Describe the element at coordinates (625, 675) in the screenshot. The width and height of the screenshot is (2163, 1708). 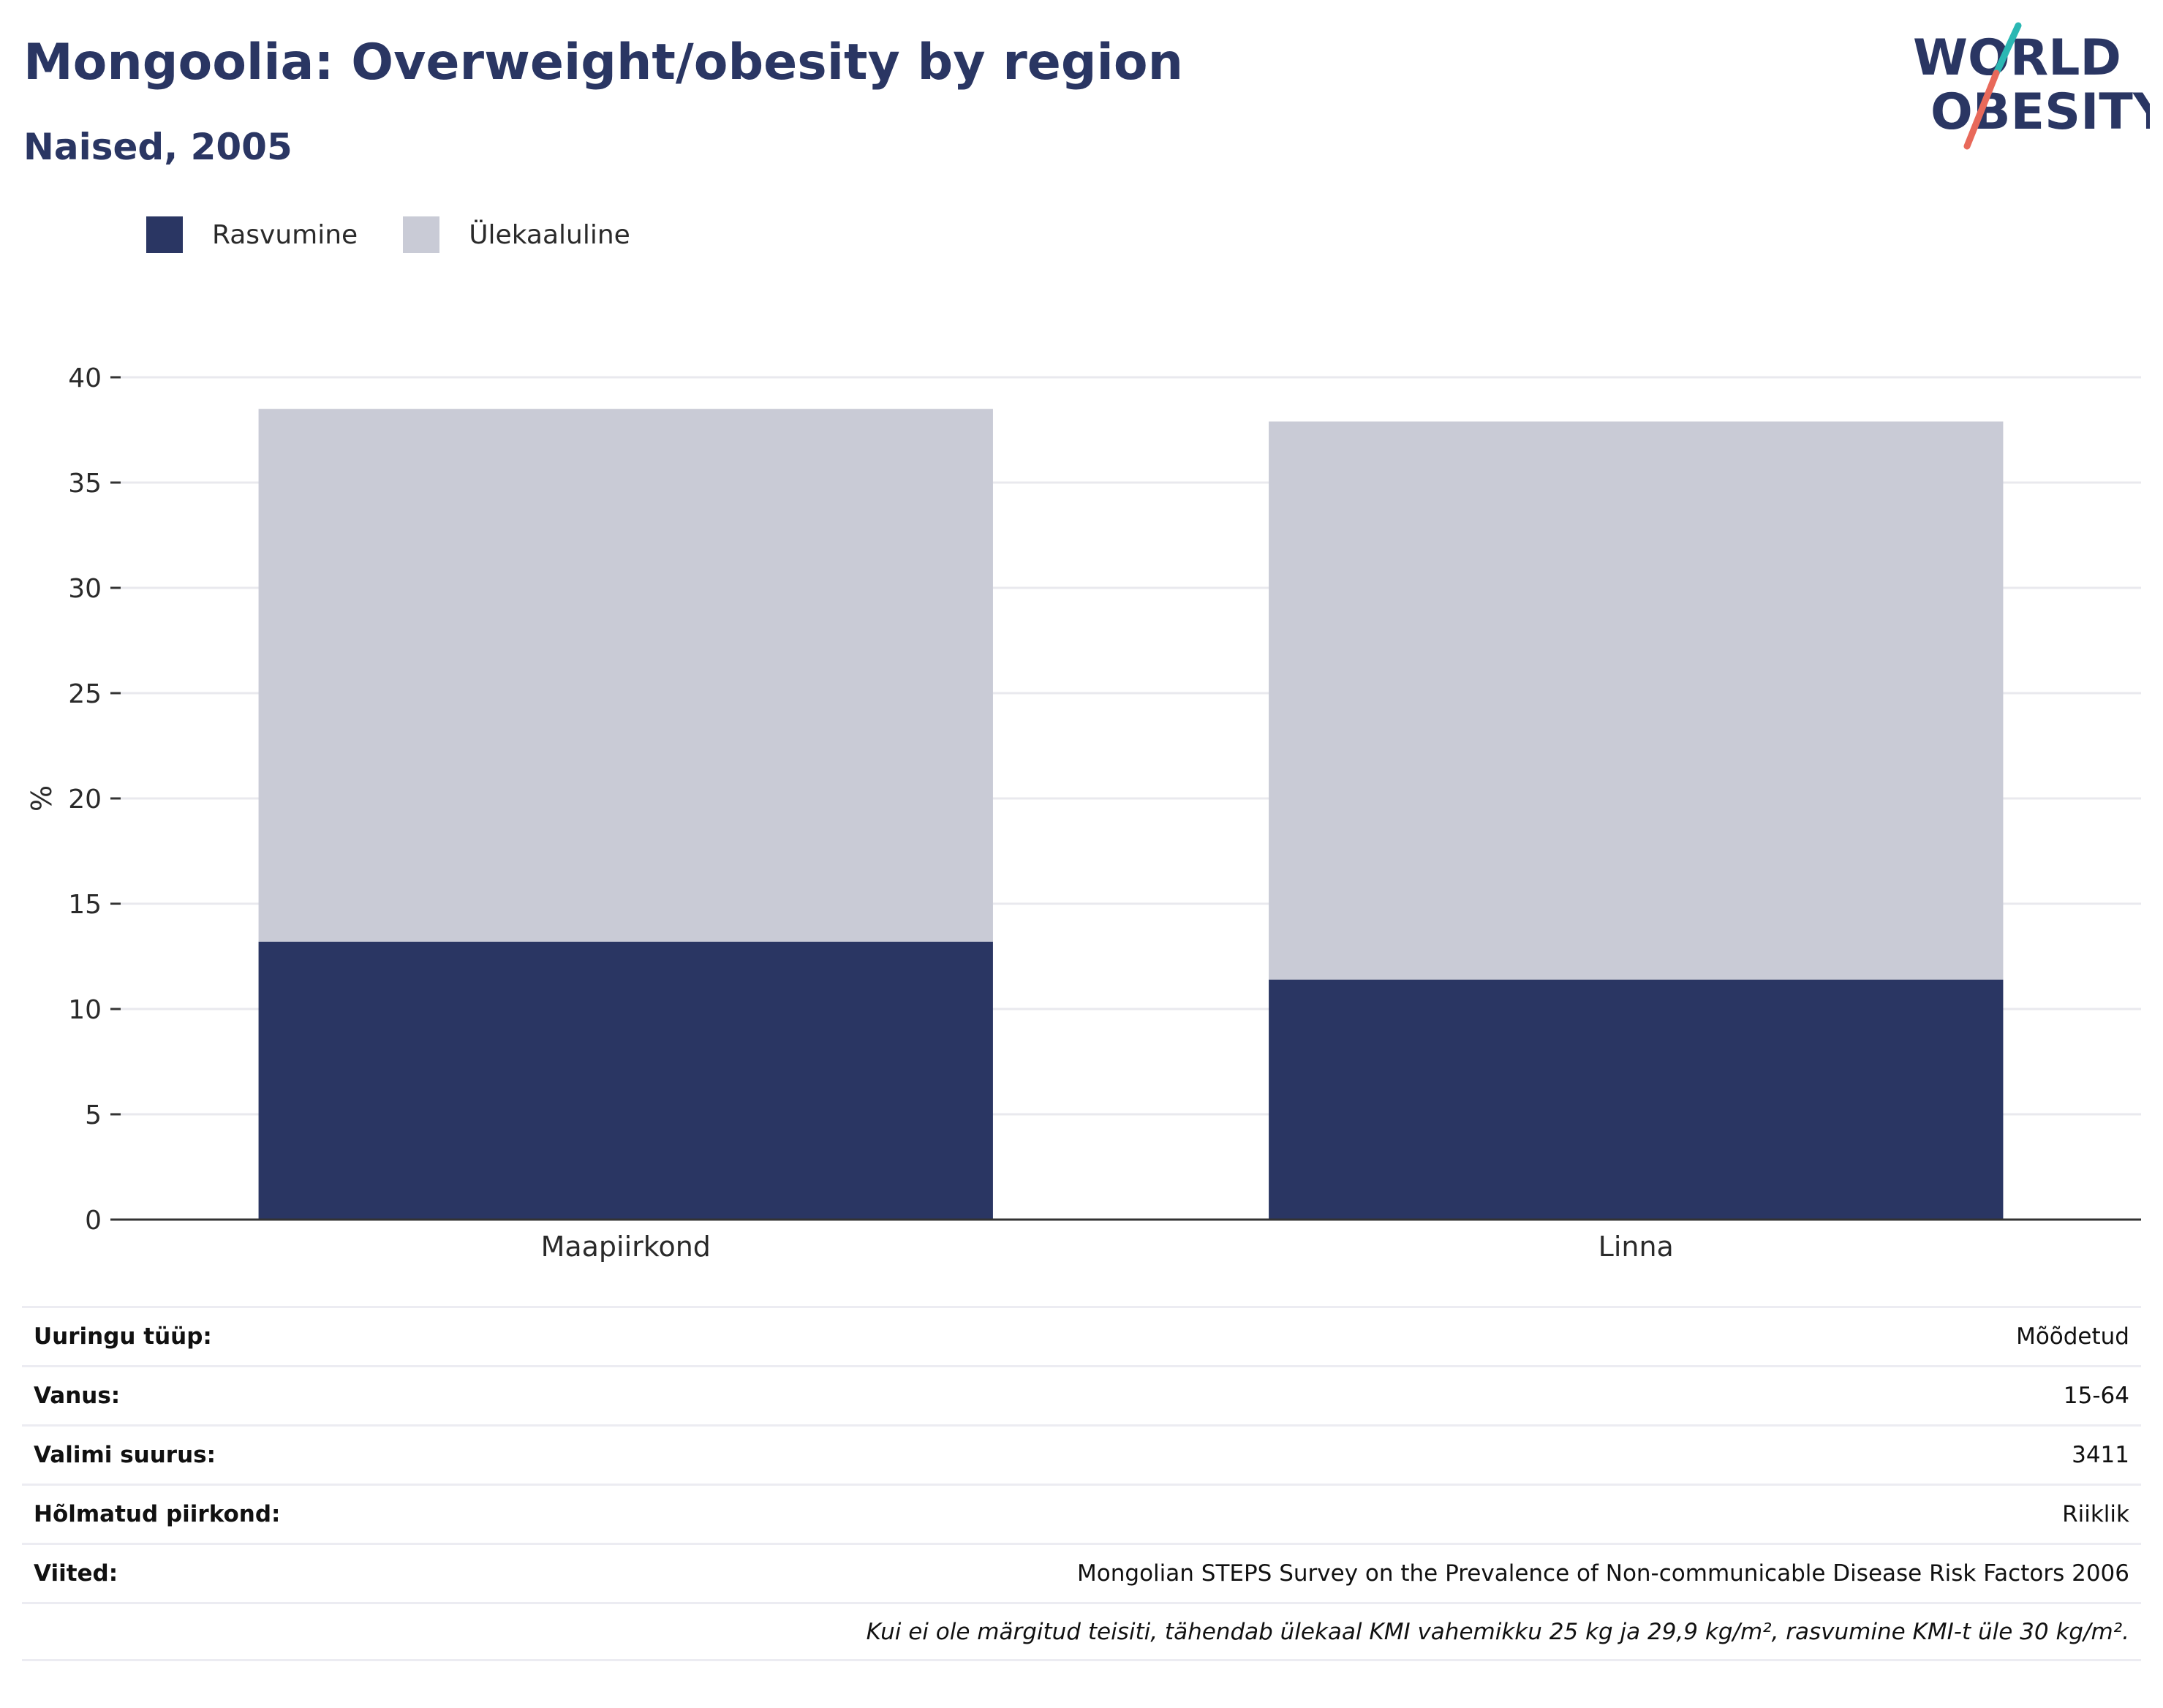
I see `bar-maapiirkond-overweight` at that location.